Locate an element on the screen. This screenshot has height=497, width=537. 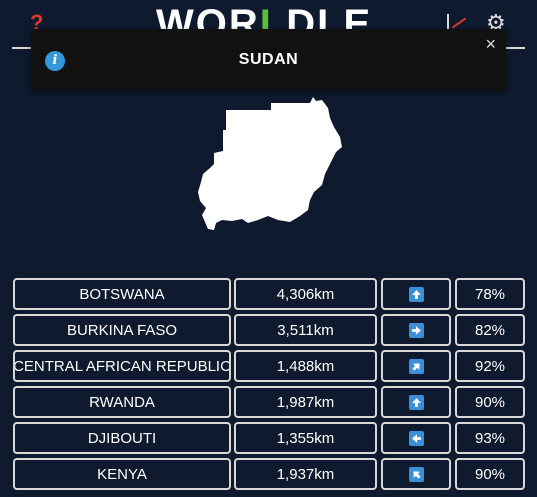
answer-toast: i SUDAN × is located at coordinates (268, 59).